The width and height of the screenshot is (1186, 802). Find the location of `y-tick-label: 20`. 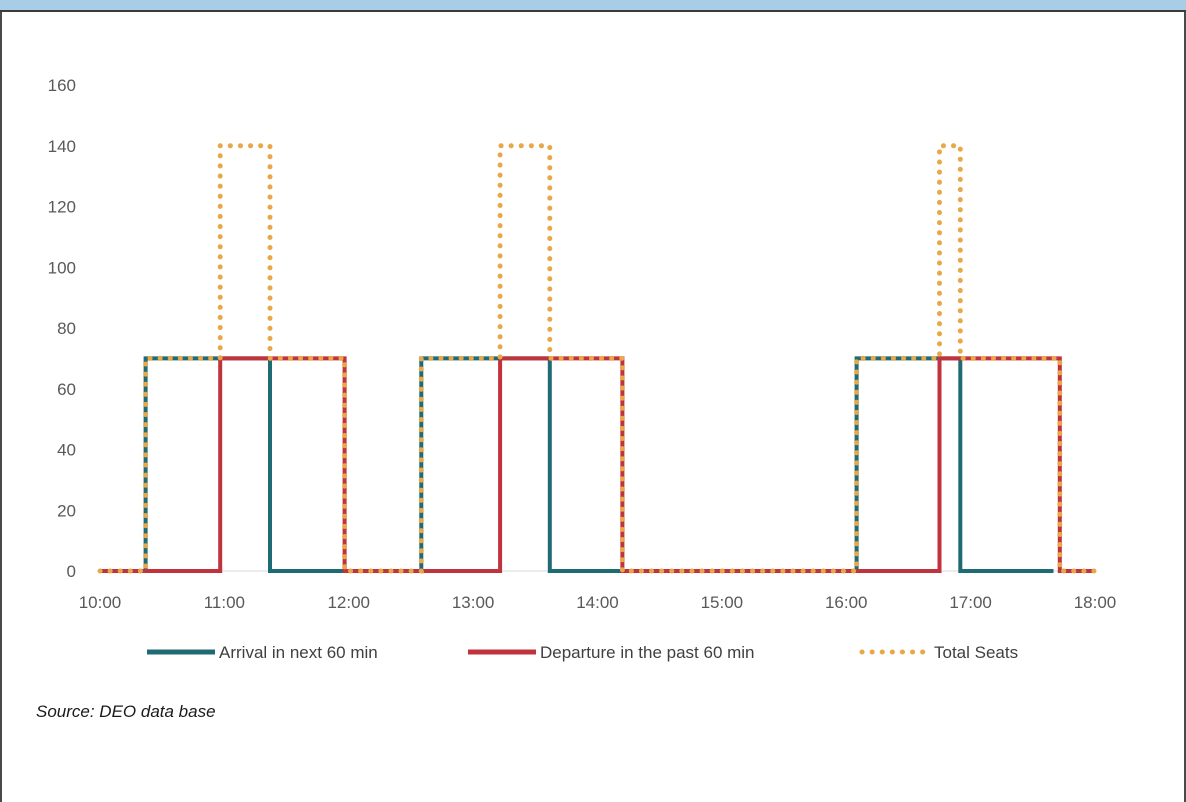

y-tick-label: 20 is located at coordinates (66, 510).